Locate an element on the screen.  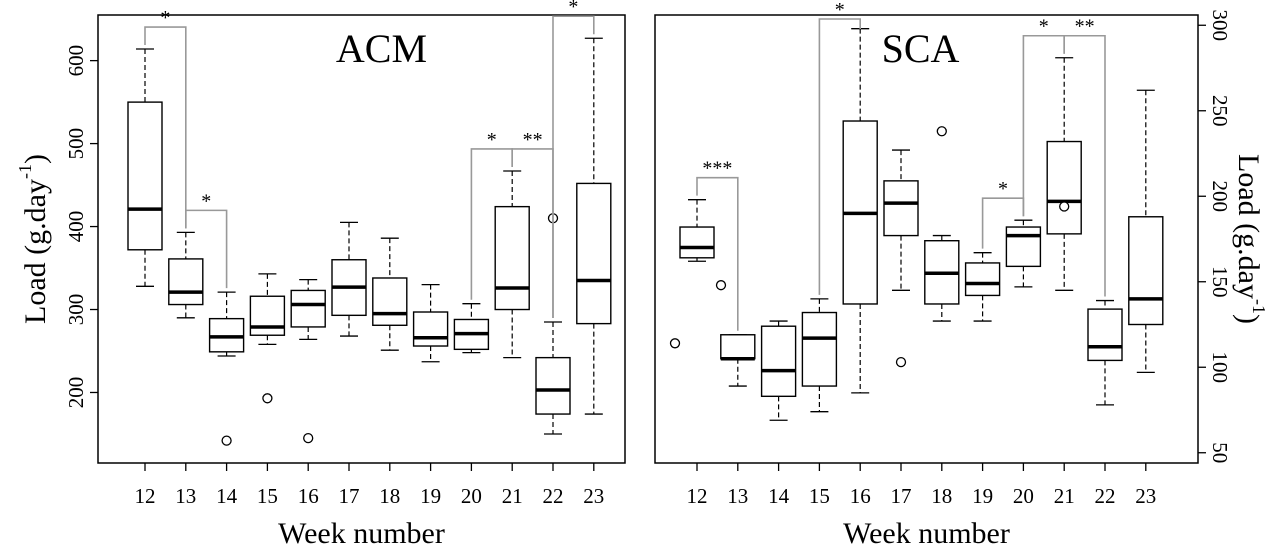
y-axis-title: Load (g.day-1) is located at coordinates (1250, 239).